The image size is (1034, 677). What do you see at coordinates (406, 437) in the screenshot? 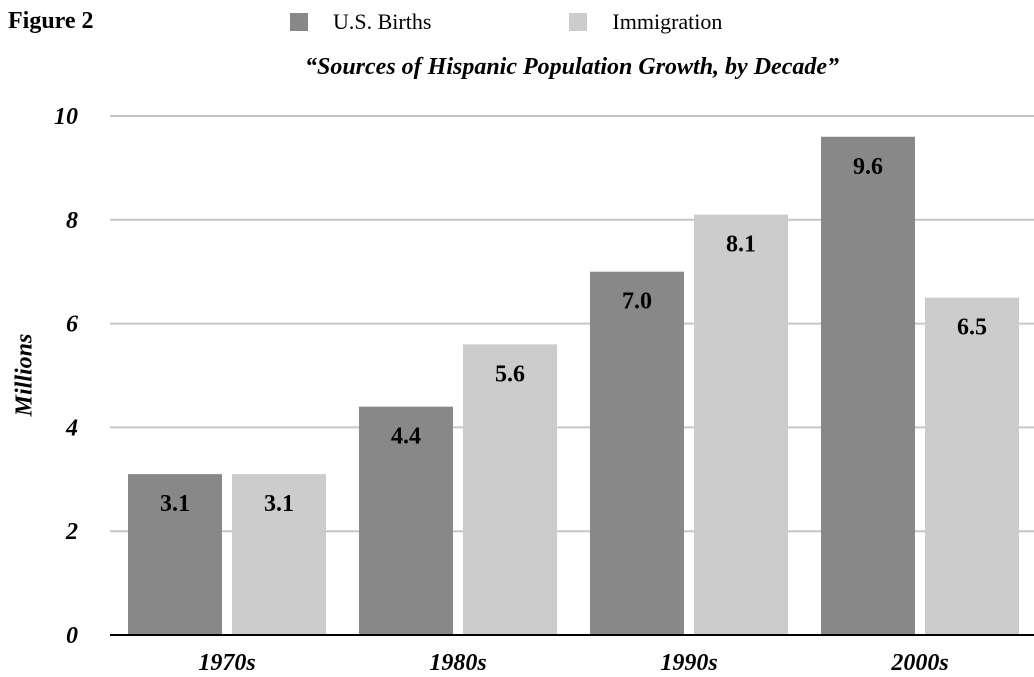
I see `data-label-u-s-births-1980s: 4.4` at bounding box center [406, 437].